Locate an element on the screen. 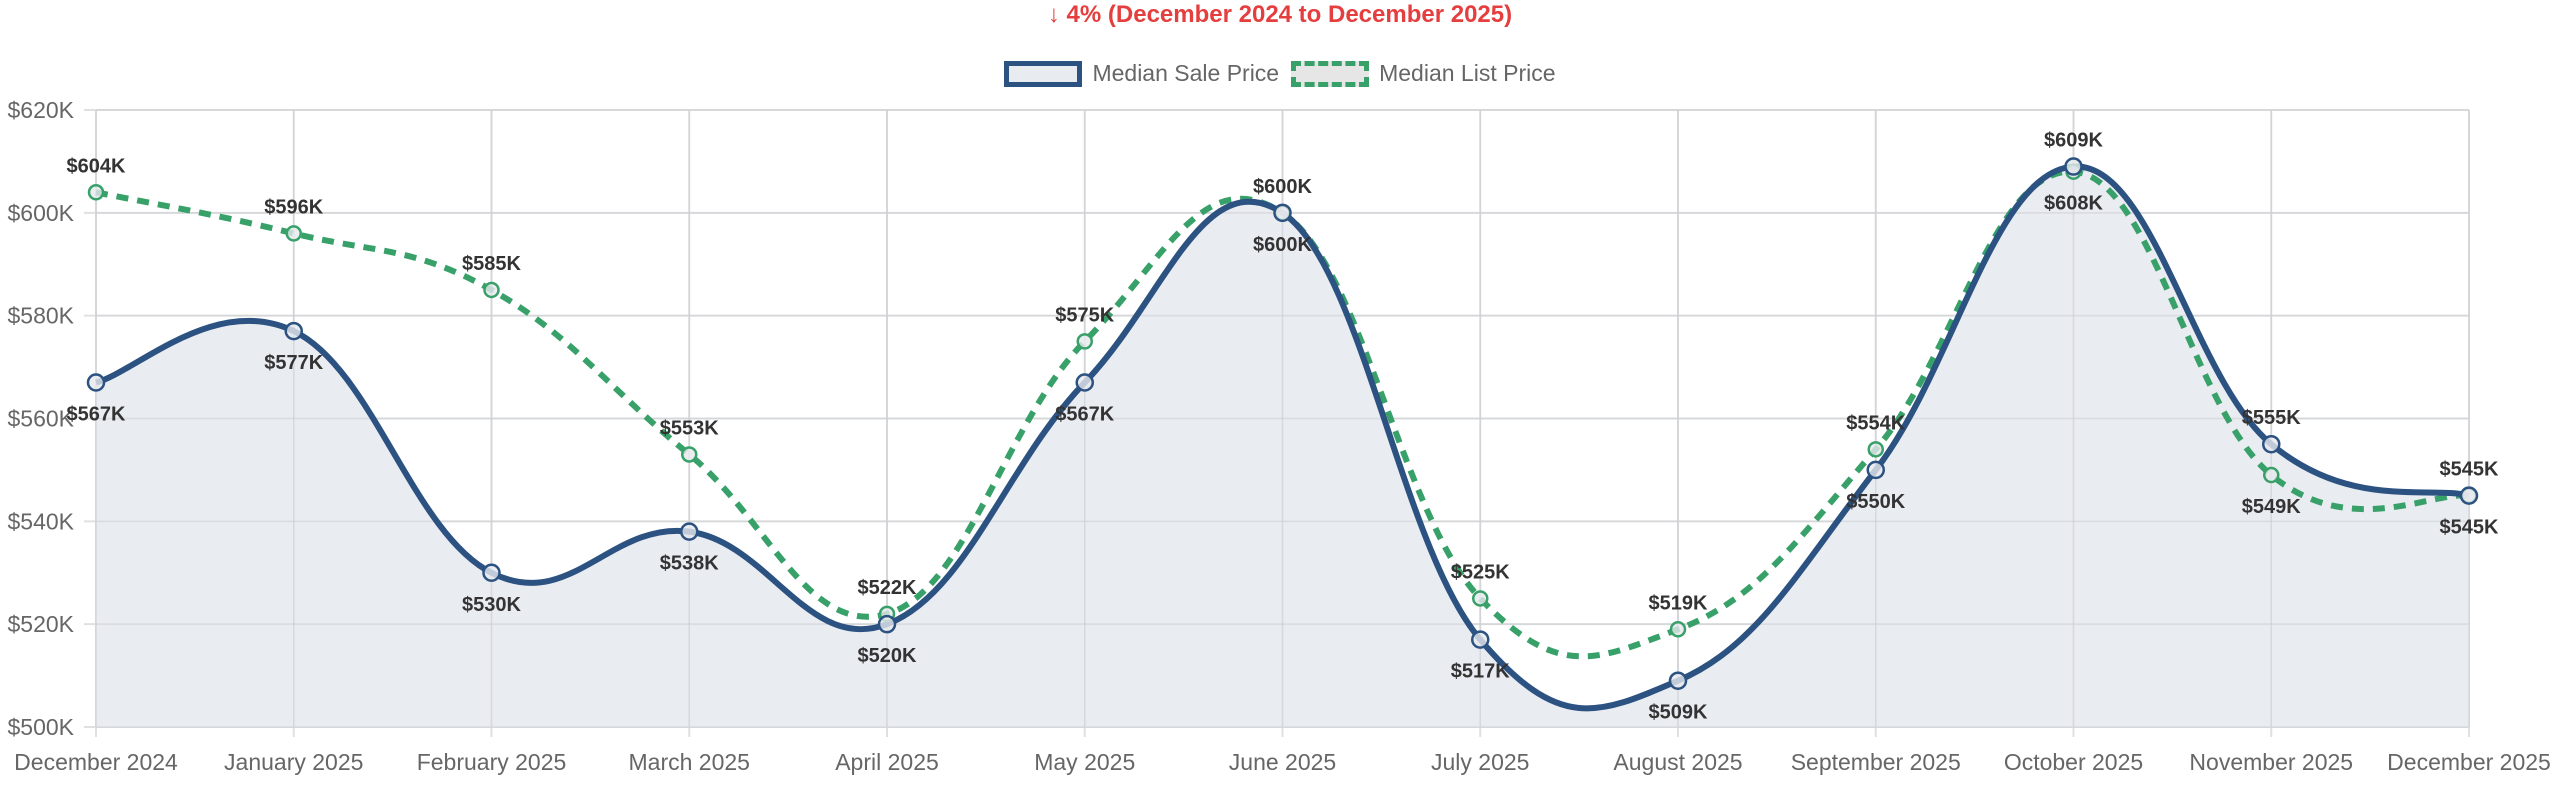 The image size is (2560, 785). sale-data-label: $530K is located at coordinates (491, 605).